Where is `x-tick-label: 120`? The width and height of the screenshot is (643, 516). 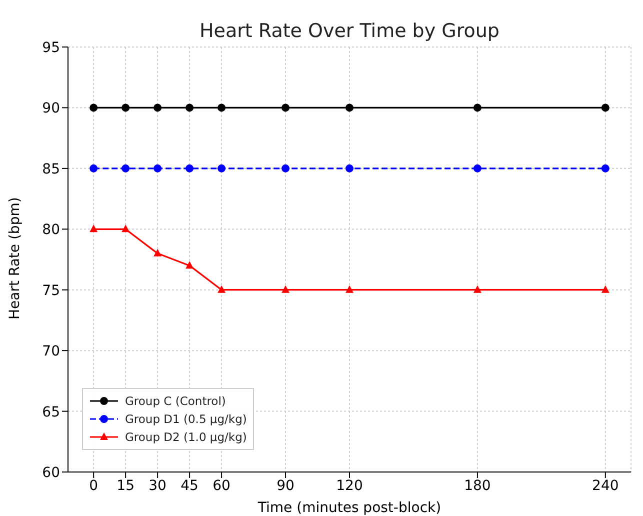 x-tick-label: 120 is located at coordinates (349, 486).